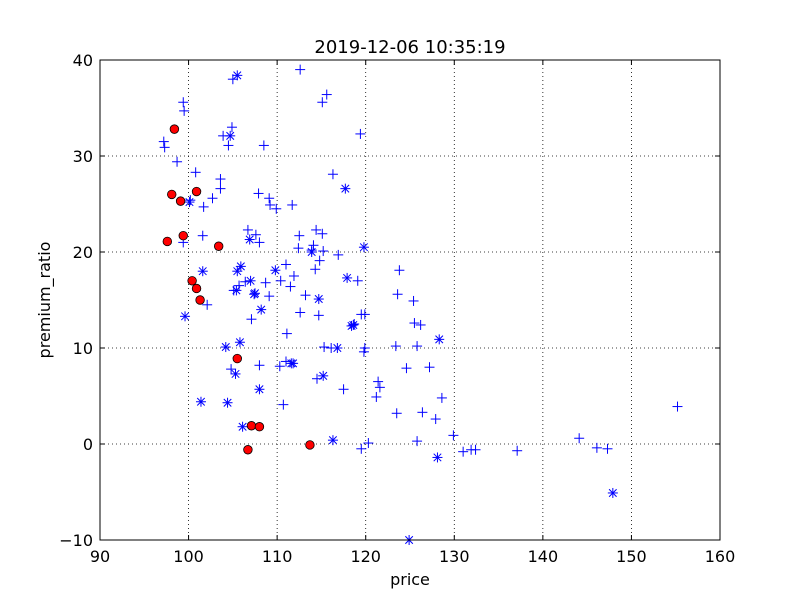  Describe the element at coordinates (543, 556) in the screenshot. I see `x-tick-label: 140` at that location.